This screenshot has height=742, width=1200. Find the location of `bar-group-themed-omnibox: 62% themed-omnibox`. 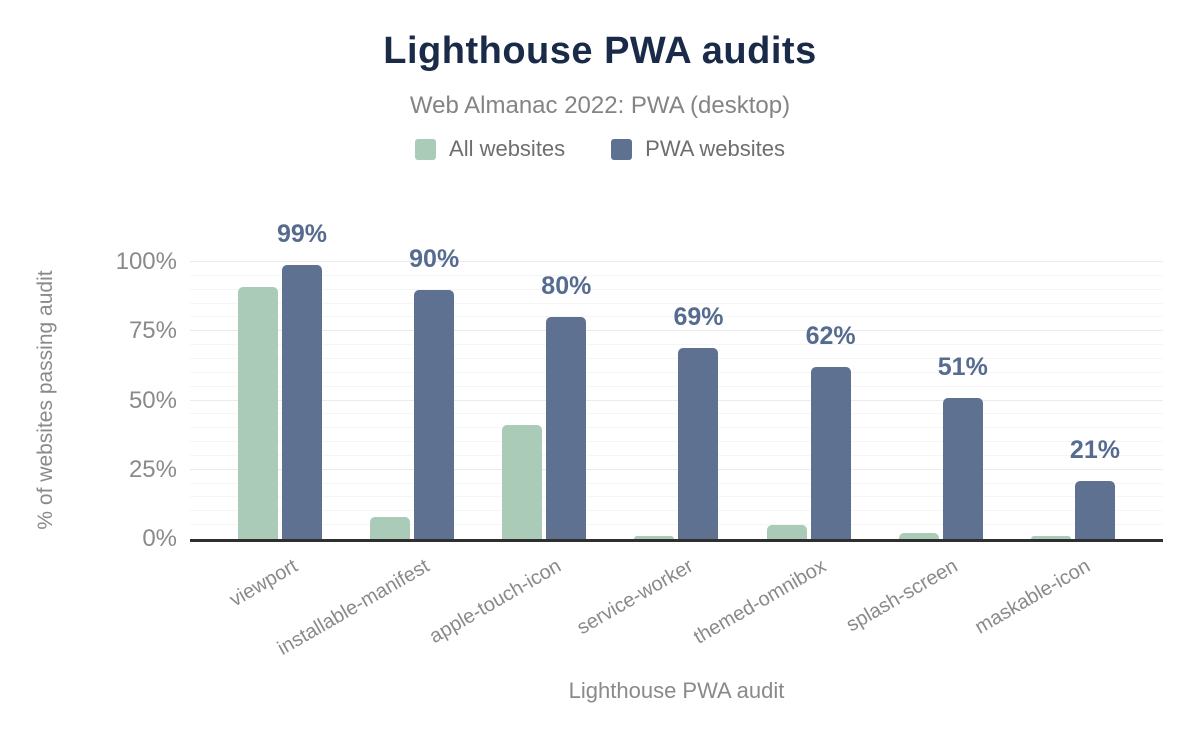

bar-group-themed-omnibox: 62% themed-omnibox is located at coordinates (773, 455).